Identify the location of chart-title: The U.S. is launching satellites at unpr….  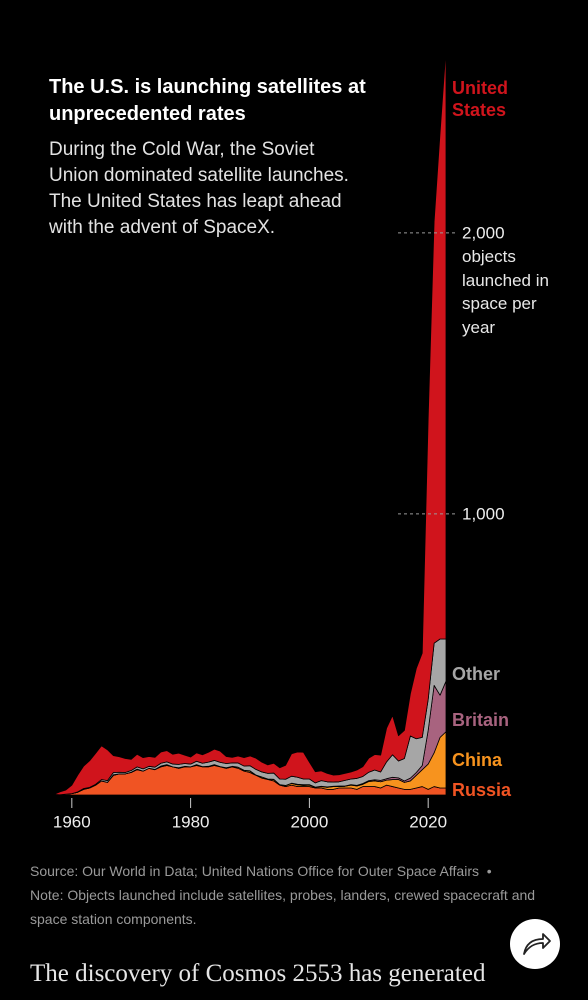
(207, 100).